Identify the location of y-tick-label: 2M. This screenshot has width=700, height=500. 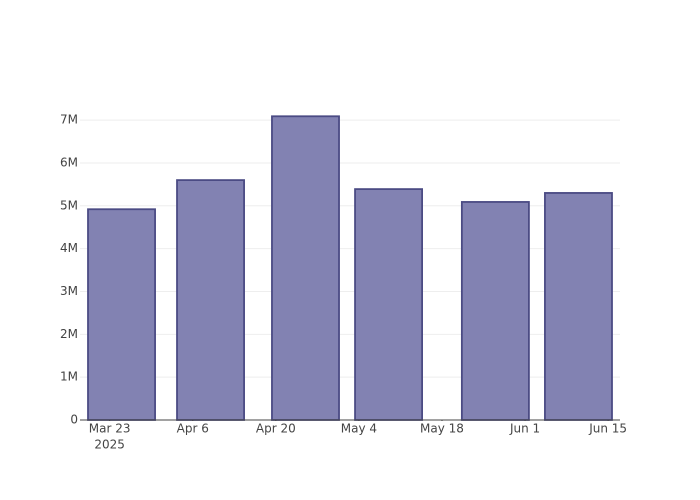
(69, 334).